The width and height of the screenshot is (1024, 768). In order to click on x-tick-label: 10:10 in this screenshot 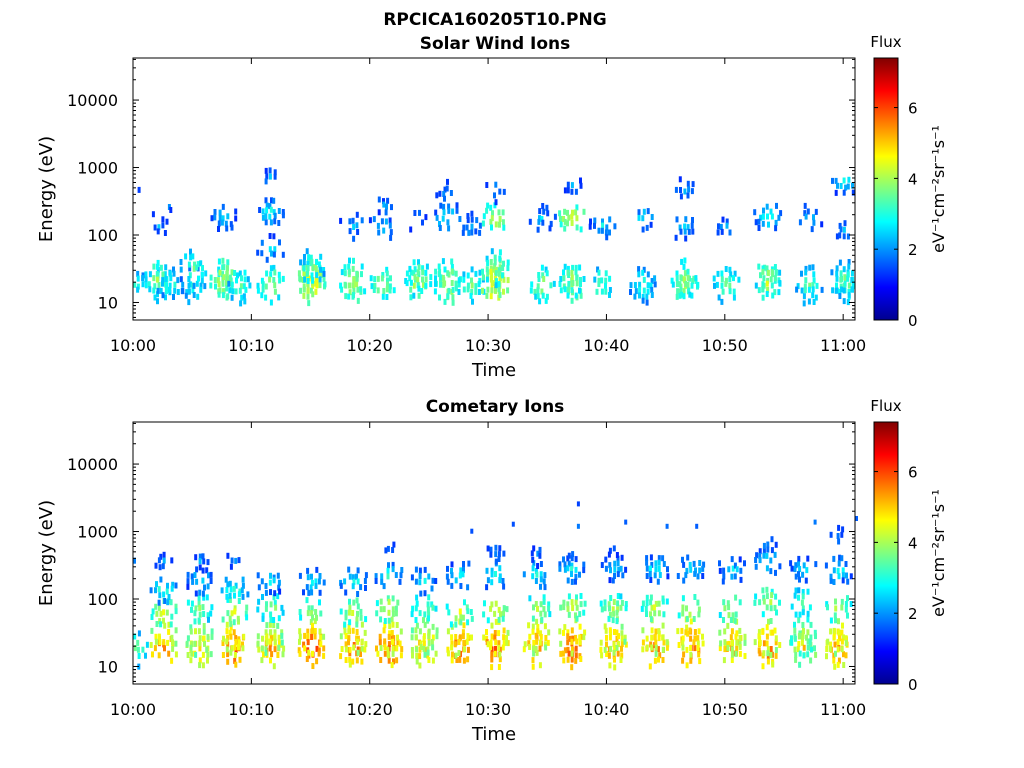, I will do `click(251, 345)`.